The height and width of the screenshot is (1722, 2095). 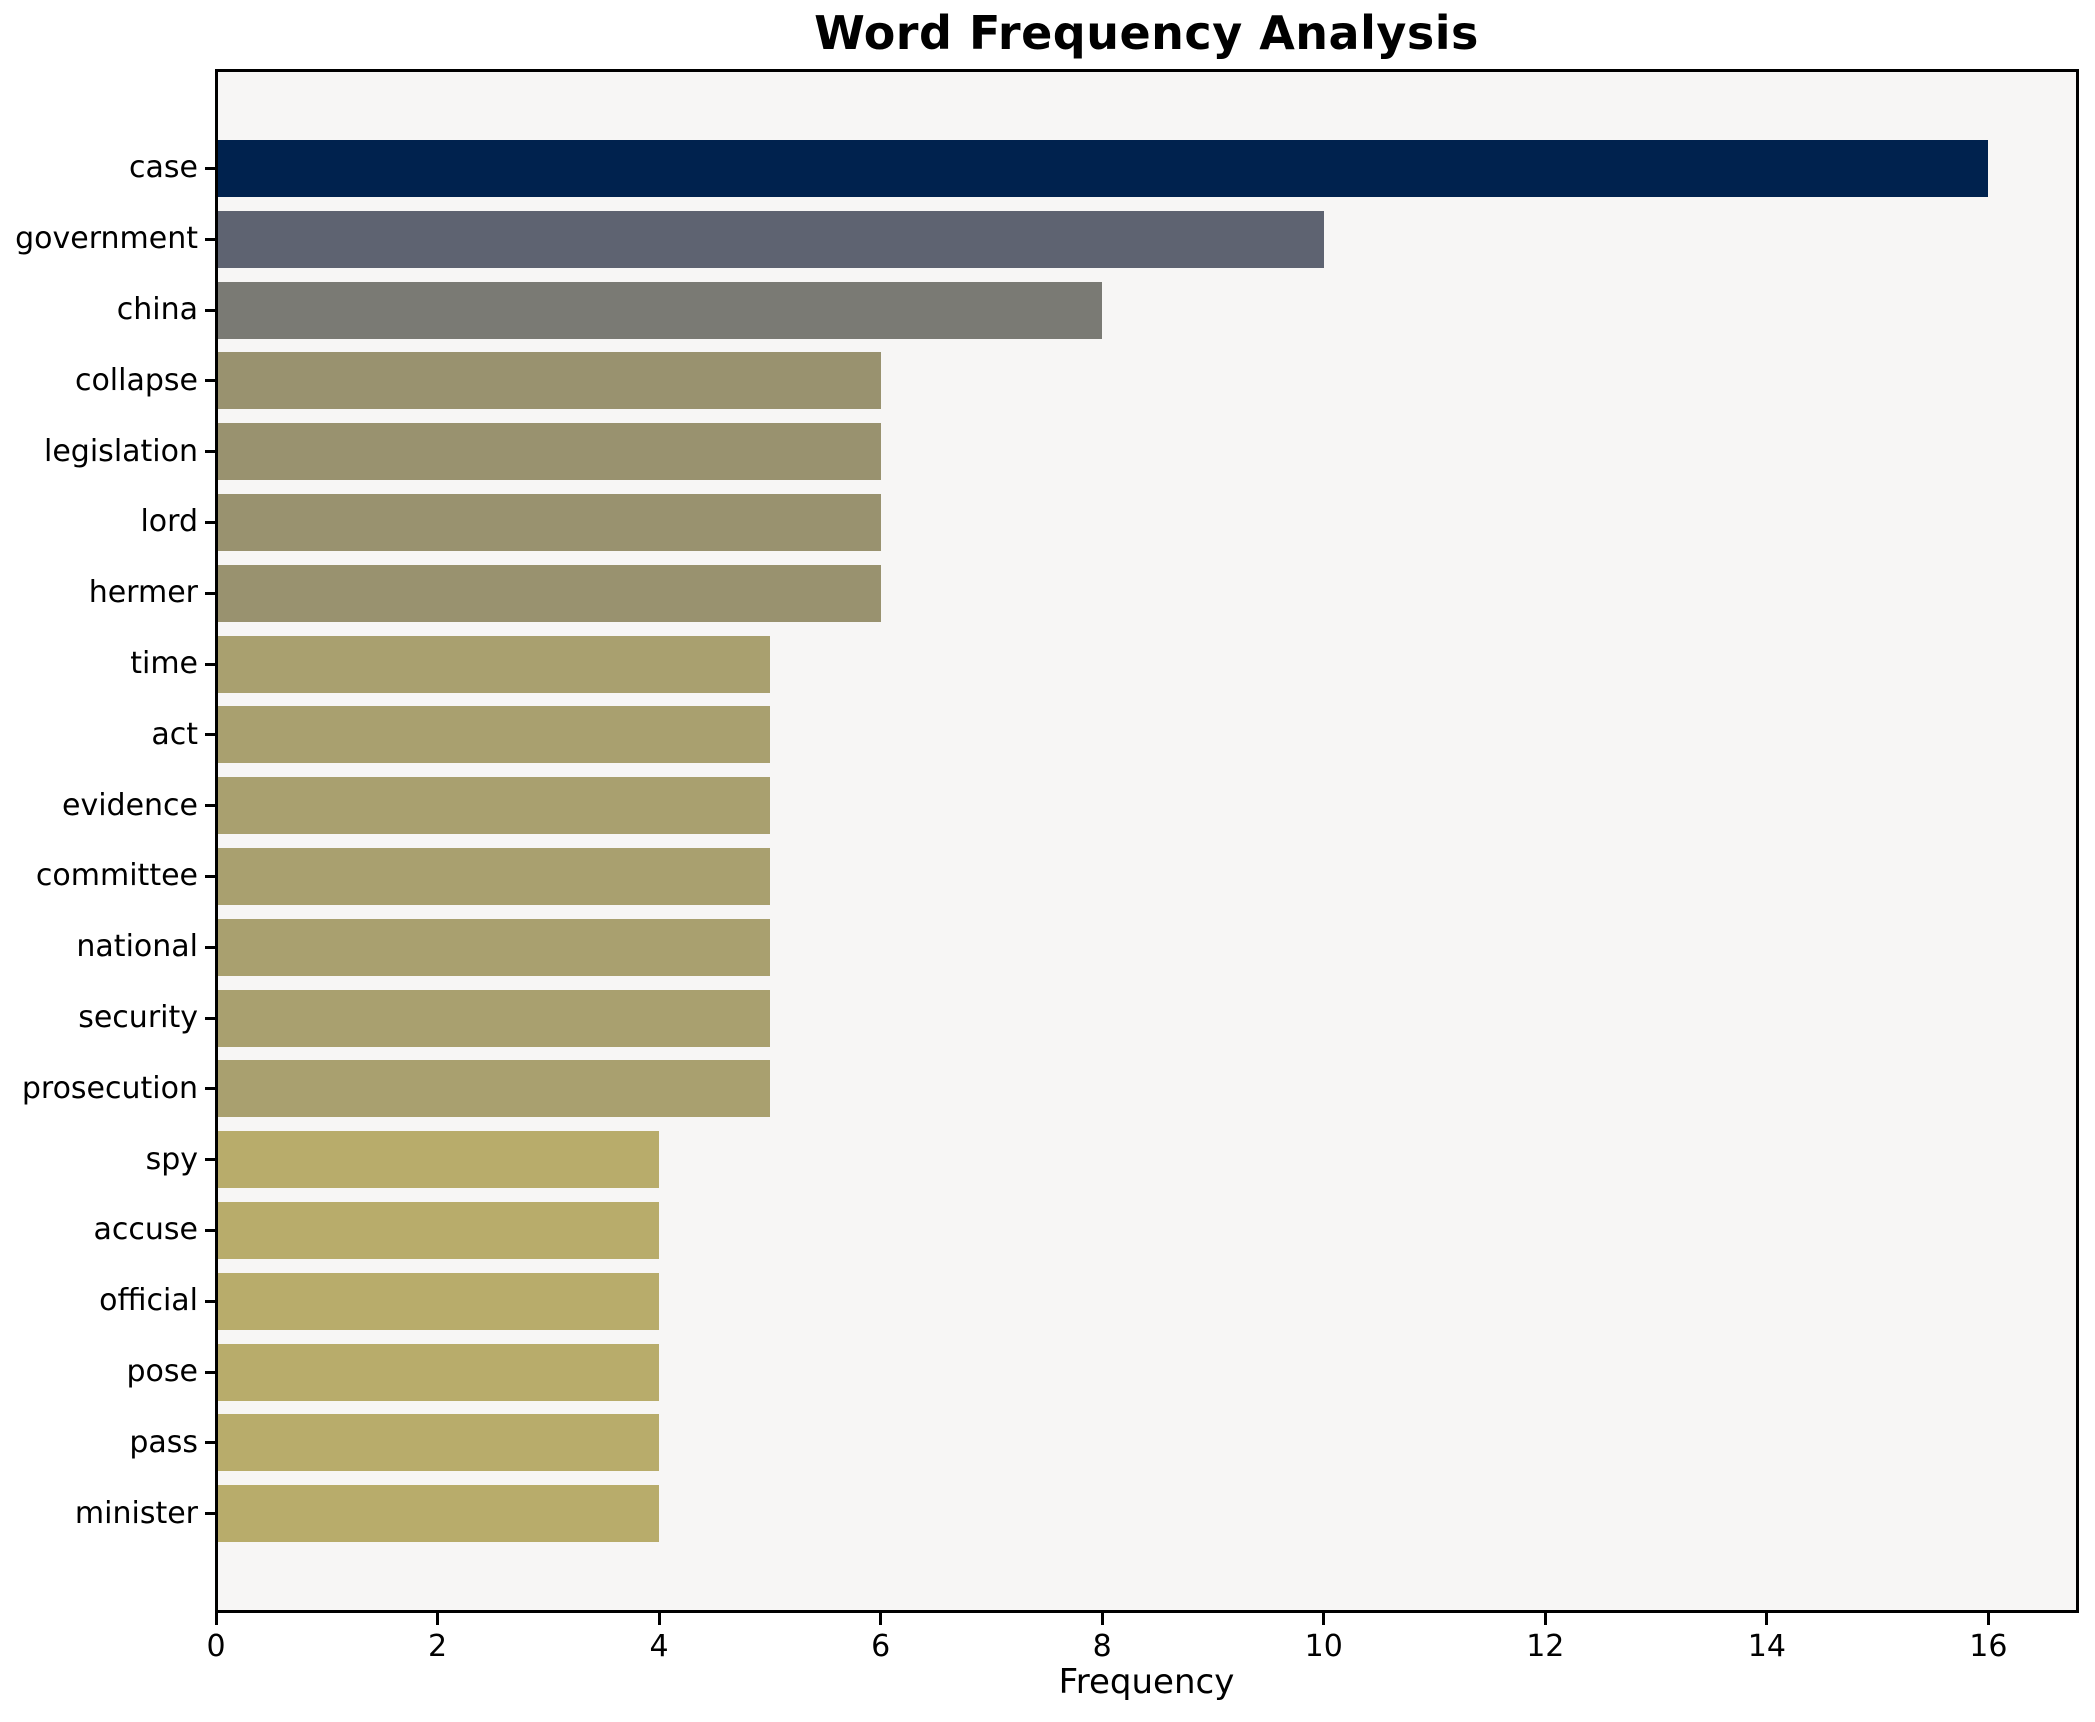 I want to click on bar-national, so click(x=493, y=947).